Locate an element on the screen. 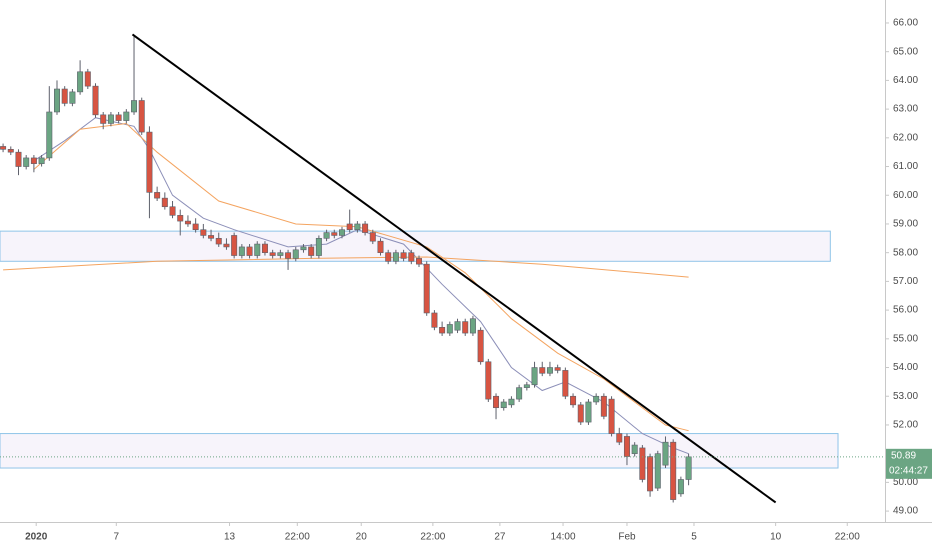 This screenshot has height=550, width=932. y-tick-label: 61.00 is located at coordinates (905, 166).